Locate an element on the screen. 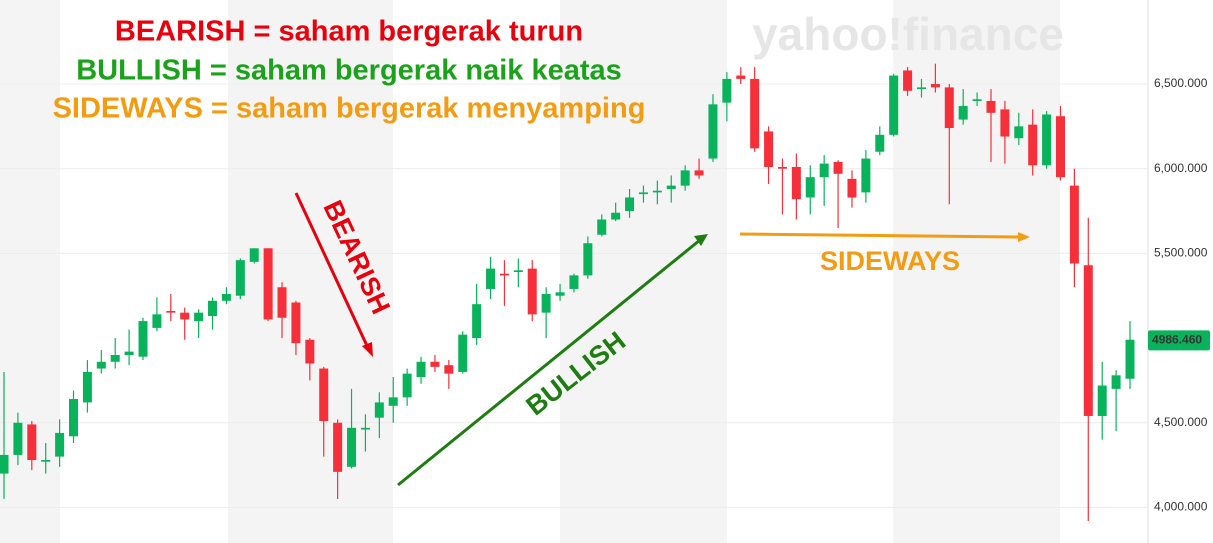 This screenshot has height=543, width=1213. headline: BEARISH = saham bergerak turun is located at coordinates (349, 32).